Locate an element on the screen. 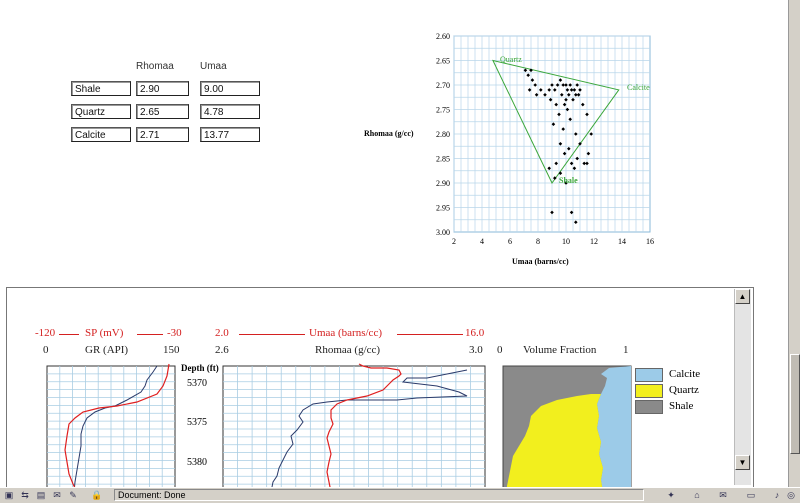 The height and width of the screenshot is (503, 800). crossplot-xtick-label: 6 is located at coordinates (510, 241).